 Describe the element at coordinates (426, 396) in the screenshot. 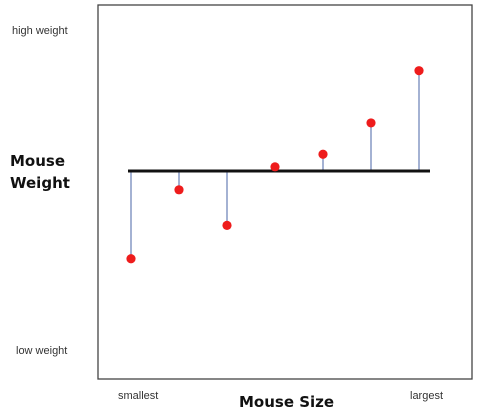

I see `x-tick-label-high: largest` at that location.